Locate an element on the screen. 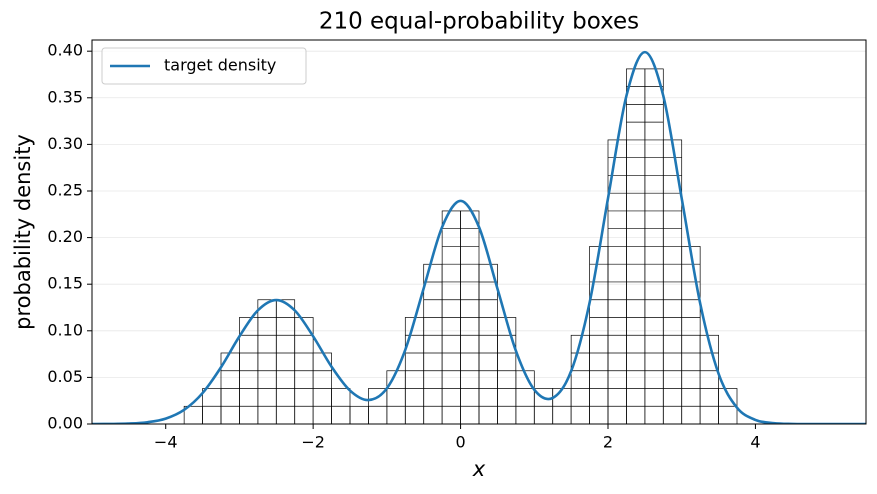  y-axis-label: probability density is located at coordinates (23, 232).